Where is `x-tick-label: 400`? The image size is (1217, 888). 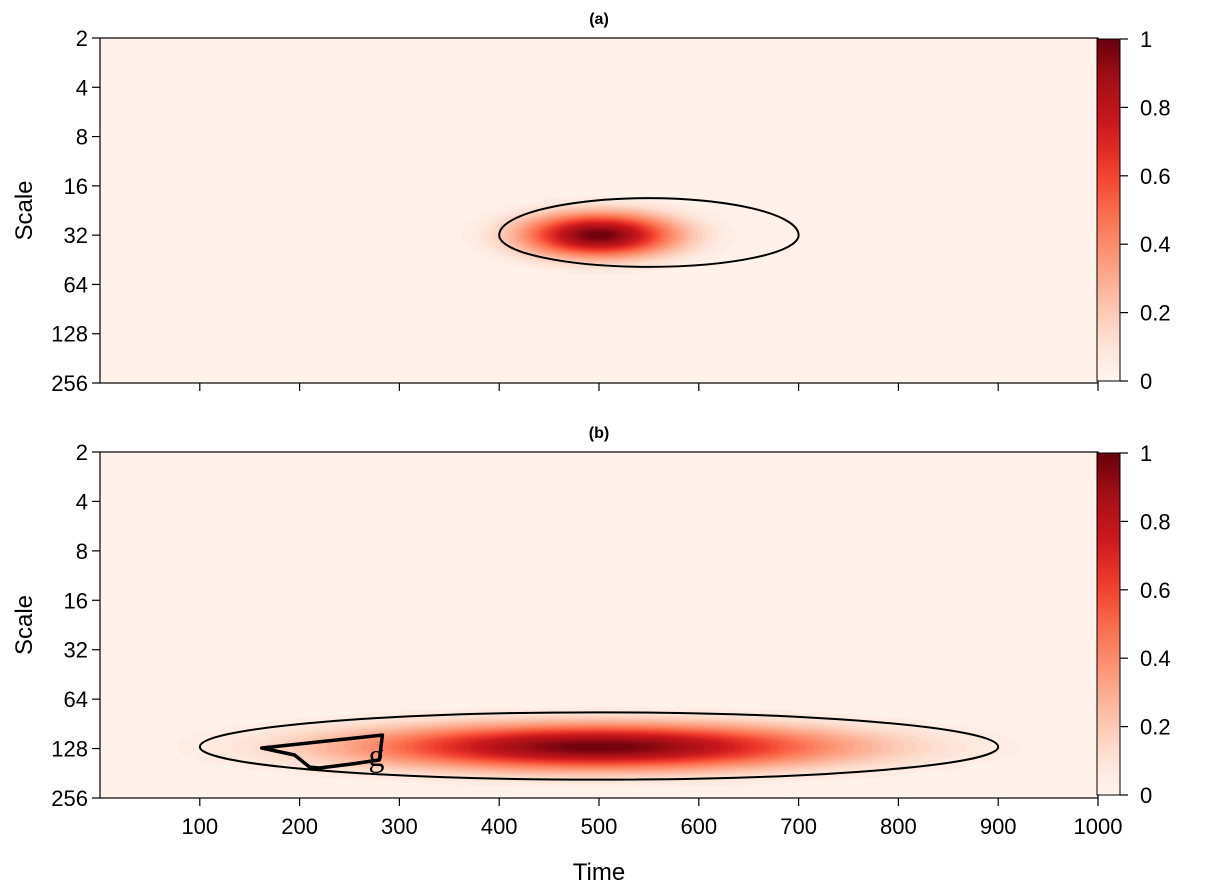 x-tick-label: 400 is located at coordinates (499, 826).